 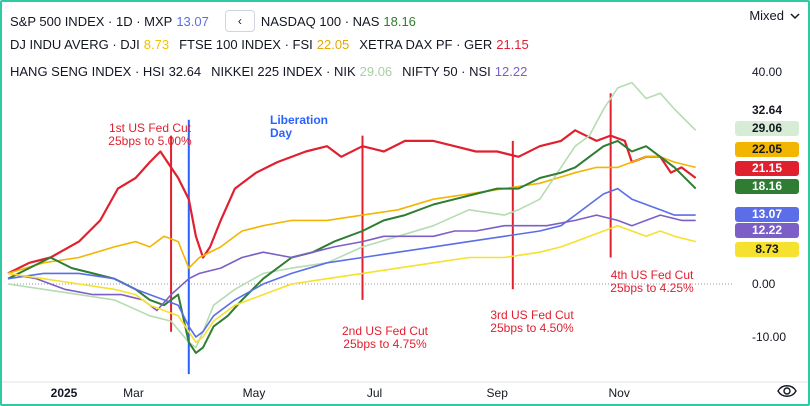 What do you see at coordinates (333, 44) in the screenshot?
I see `legend-value: 22.05` at bounding box center [333, 44].